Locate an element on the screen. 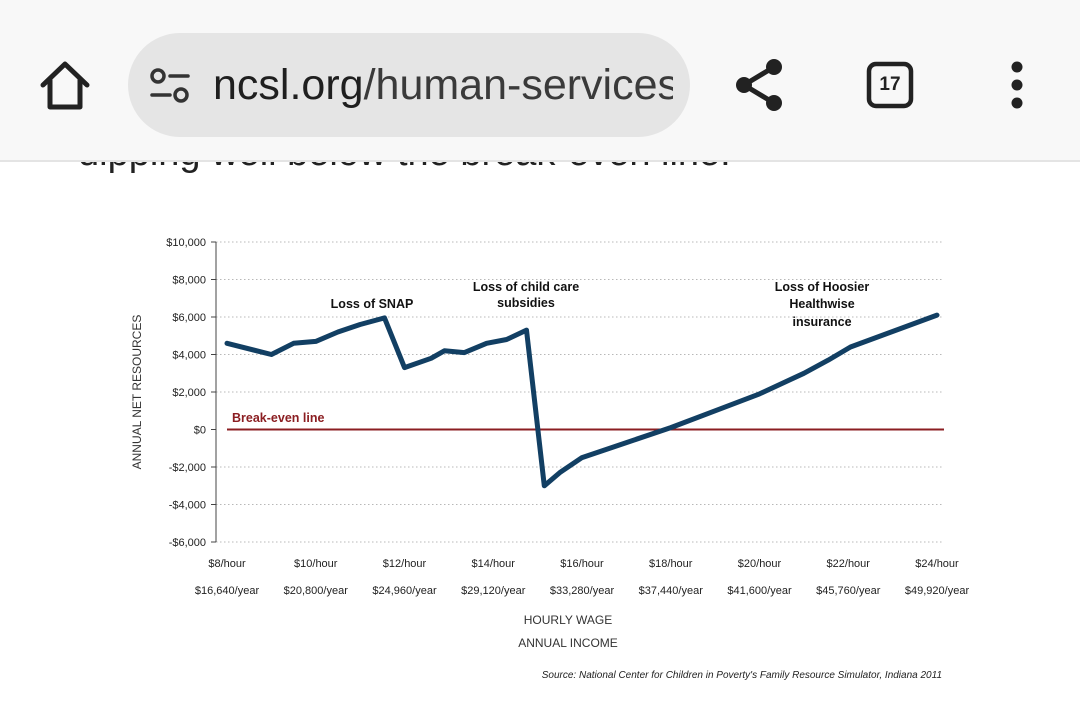  annotation-hoosier-line1: Loss of Hoosier is located at coordinates (822, 287).